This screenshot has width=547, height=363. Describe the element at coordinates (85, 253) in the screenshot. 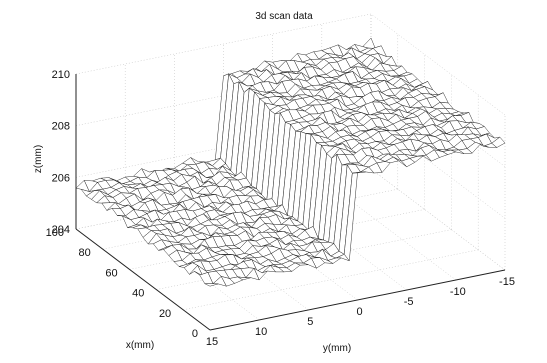

I see `x-tick-label: 80` at that location.